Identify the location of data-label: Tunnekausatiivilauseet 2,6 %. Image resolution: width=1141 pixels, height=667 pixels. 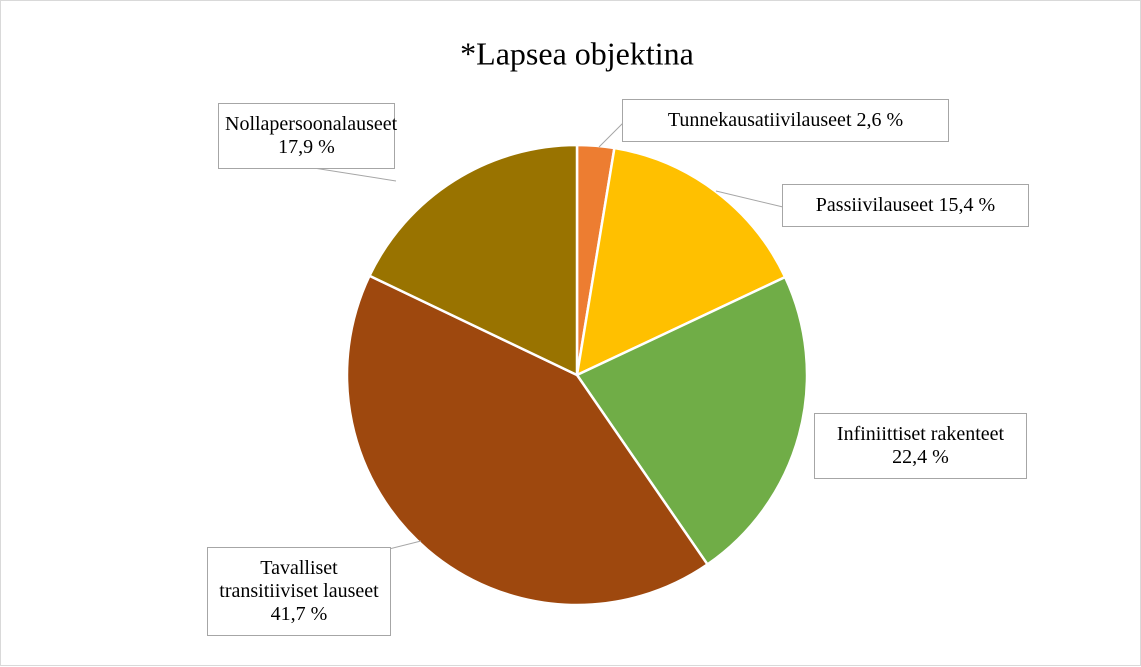
(785, 120).